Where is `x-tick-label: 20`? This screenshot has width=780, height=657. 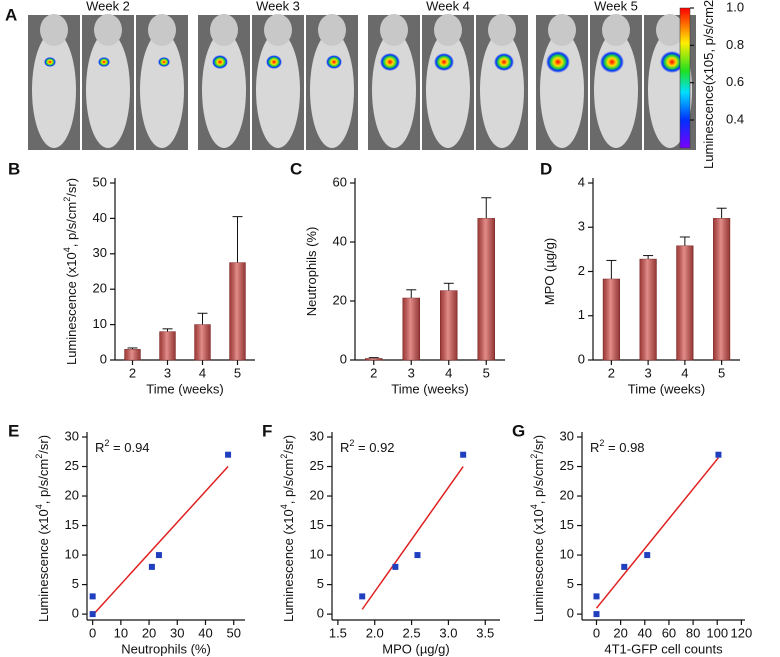 x-tick-label: 20 is located at coordinates (149, 632).